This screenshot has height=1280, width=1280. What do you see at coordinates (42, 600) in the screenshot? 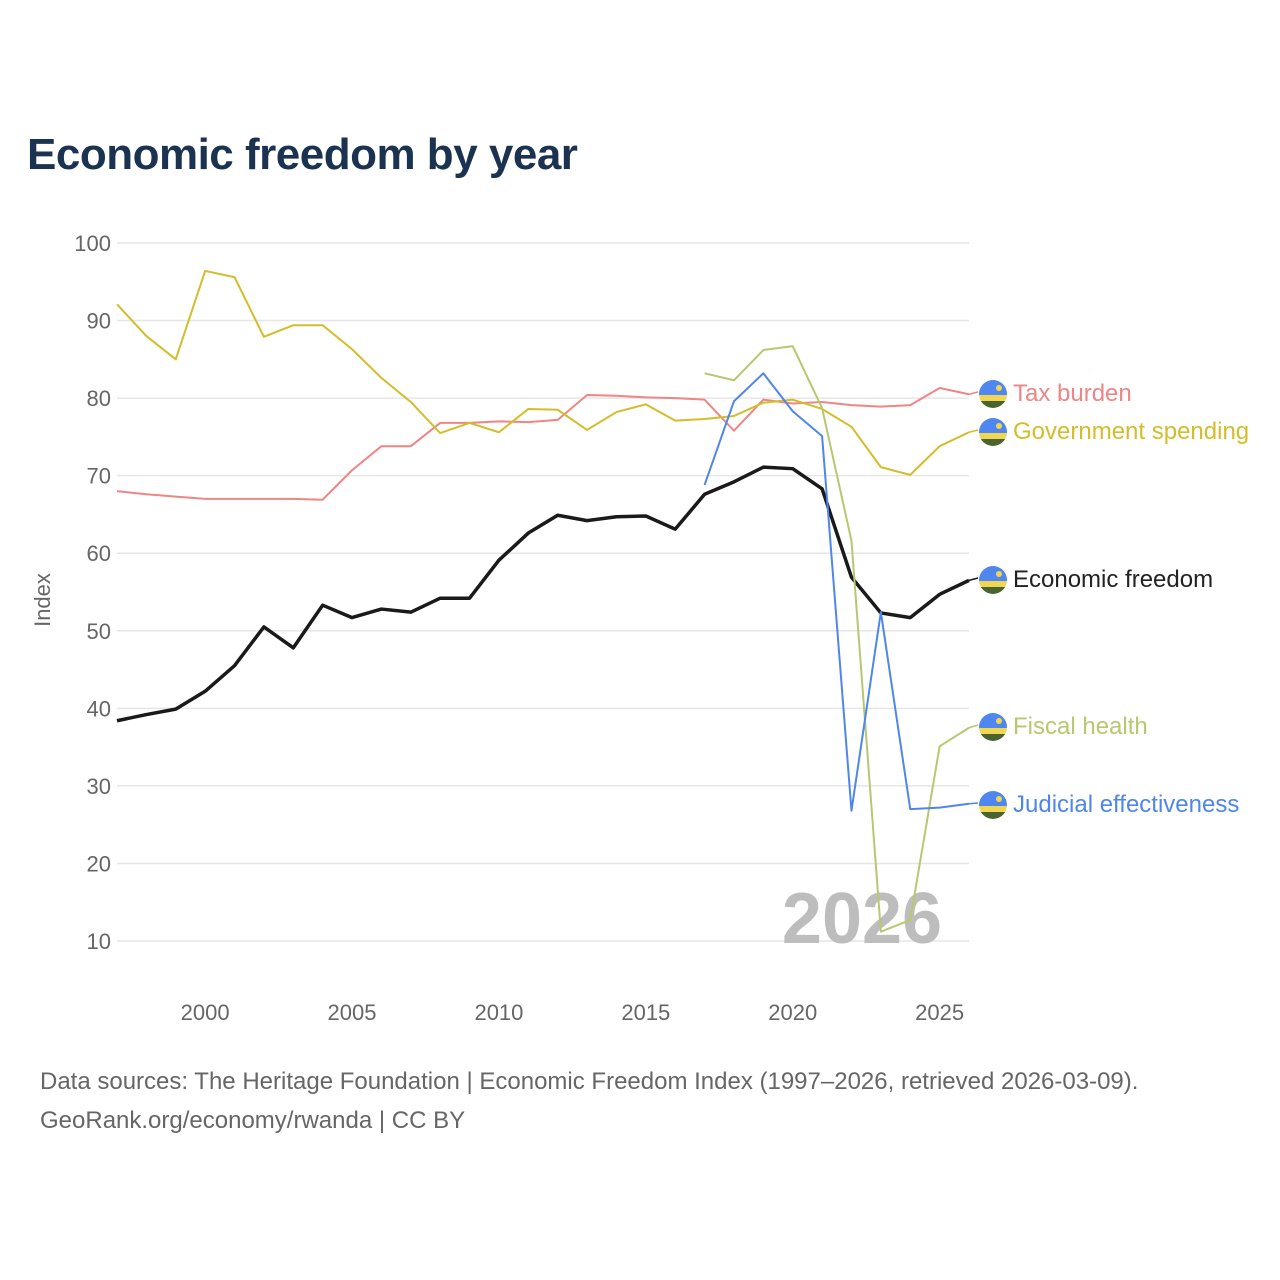
I see `y-axis-label: Index` at bounding box center [42, 600].